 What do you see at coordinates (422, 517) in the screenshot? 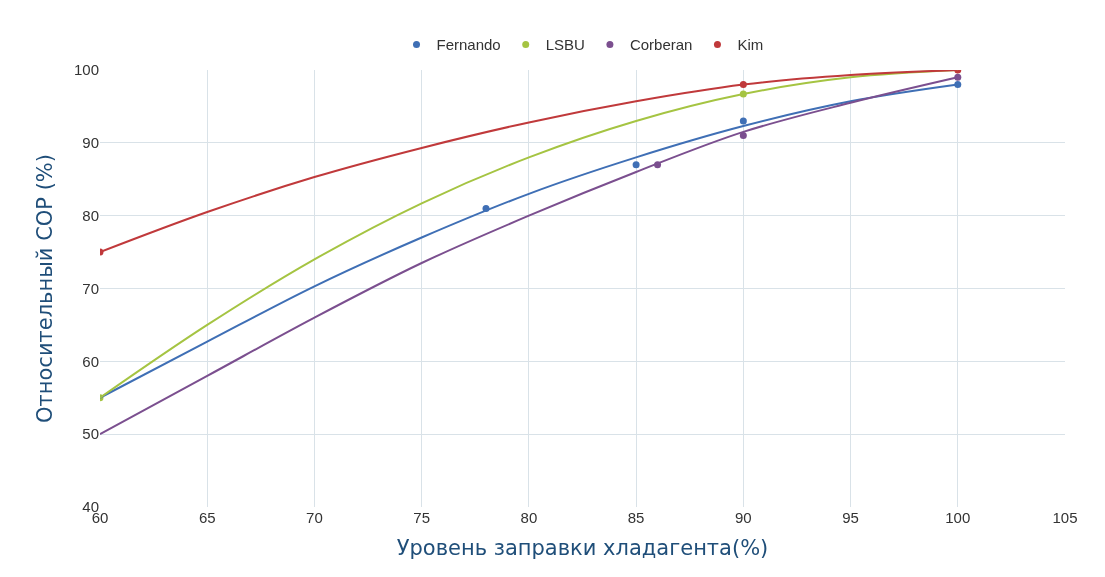
I see `x-tick-label: 75` at bounding box center [422, 517].